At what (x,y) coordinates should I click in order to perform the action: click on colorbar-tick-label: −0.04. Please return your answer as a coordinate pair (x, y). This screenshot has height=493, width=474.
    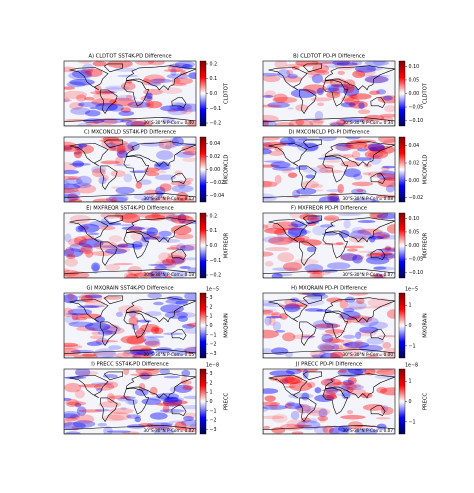
    Looking at the image, I should click on (217, 196).